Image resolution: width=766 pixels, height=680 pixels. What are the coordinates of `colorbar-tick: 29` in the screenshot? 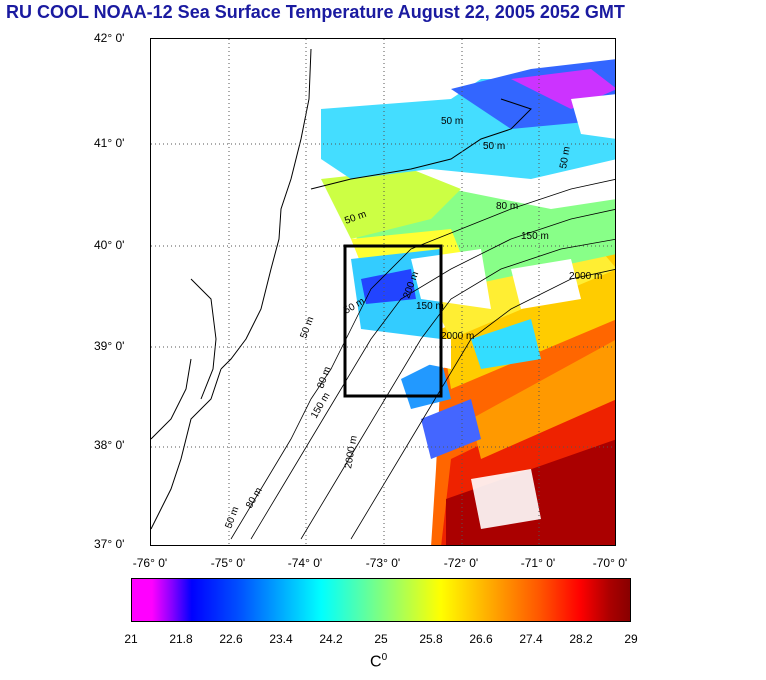 It's located at (631, 639).